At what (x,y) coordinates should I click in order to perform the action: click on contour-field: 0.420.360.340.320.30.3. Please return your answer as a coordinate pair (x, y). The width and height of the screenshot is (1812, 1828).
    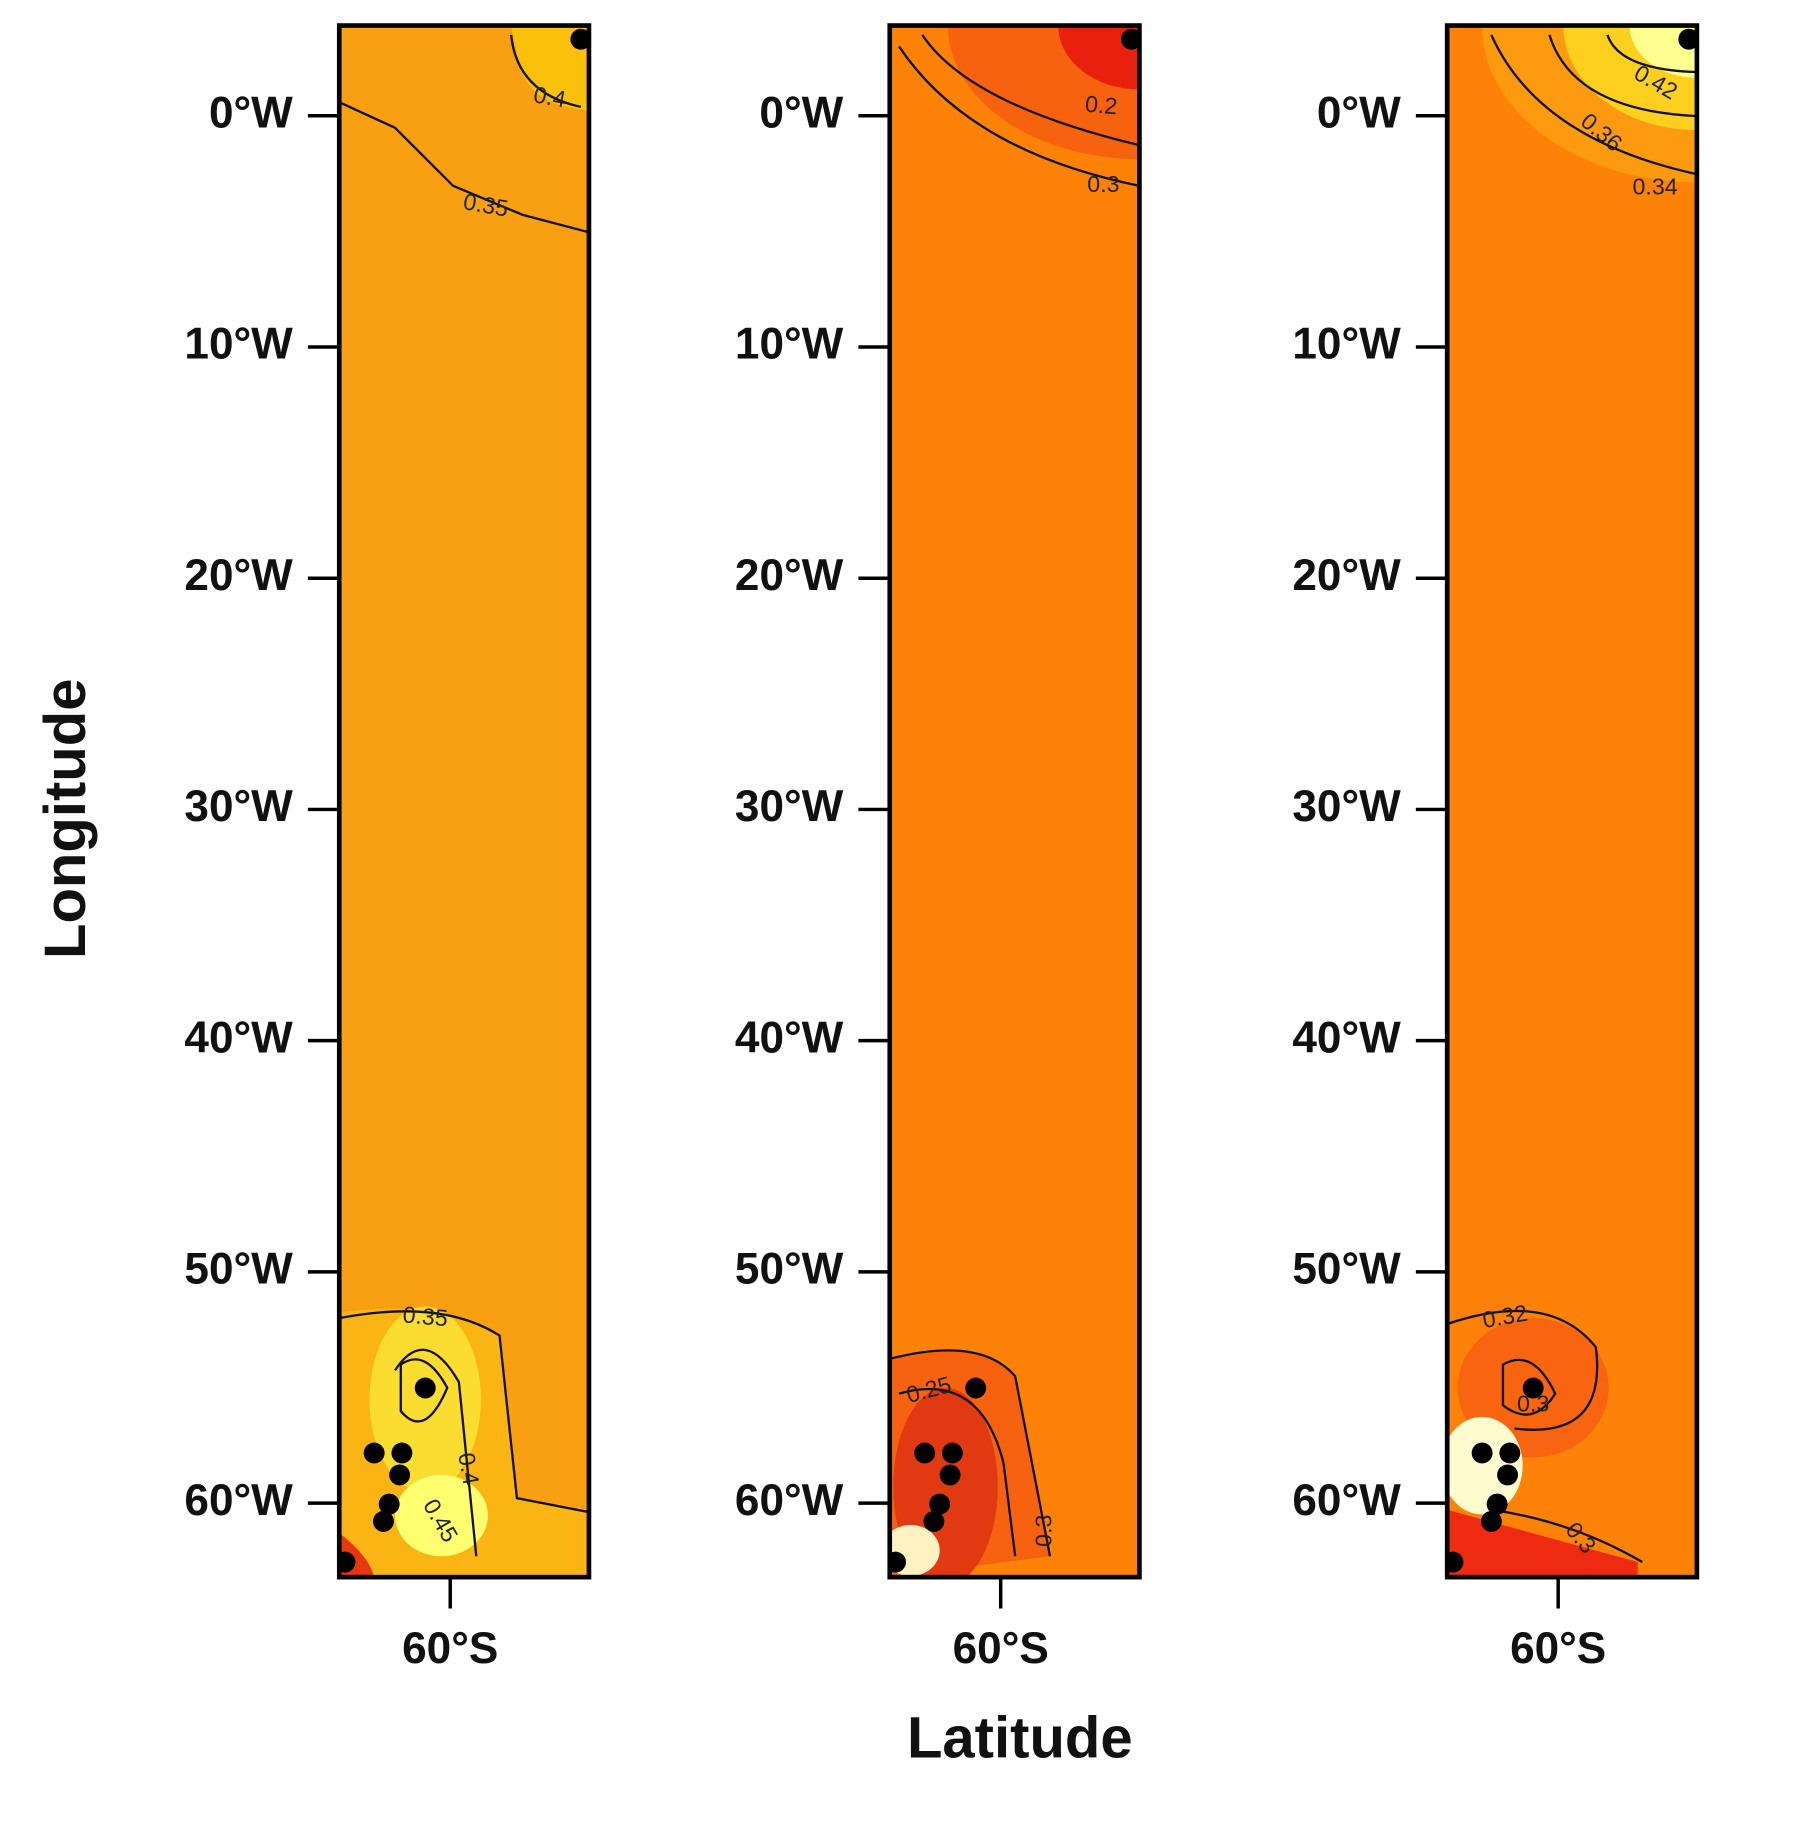
    Looking at the image, I should click on (1572, 801).